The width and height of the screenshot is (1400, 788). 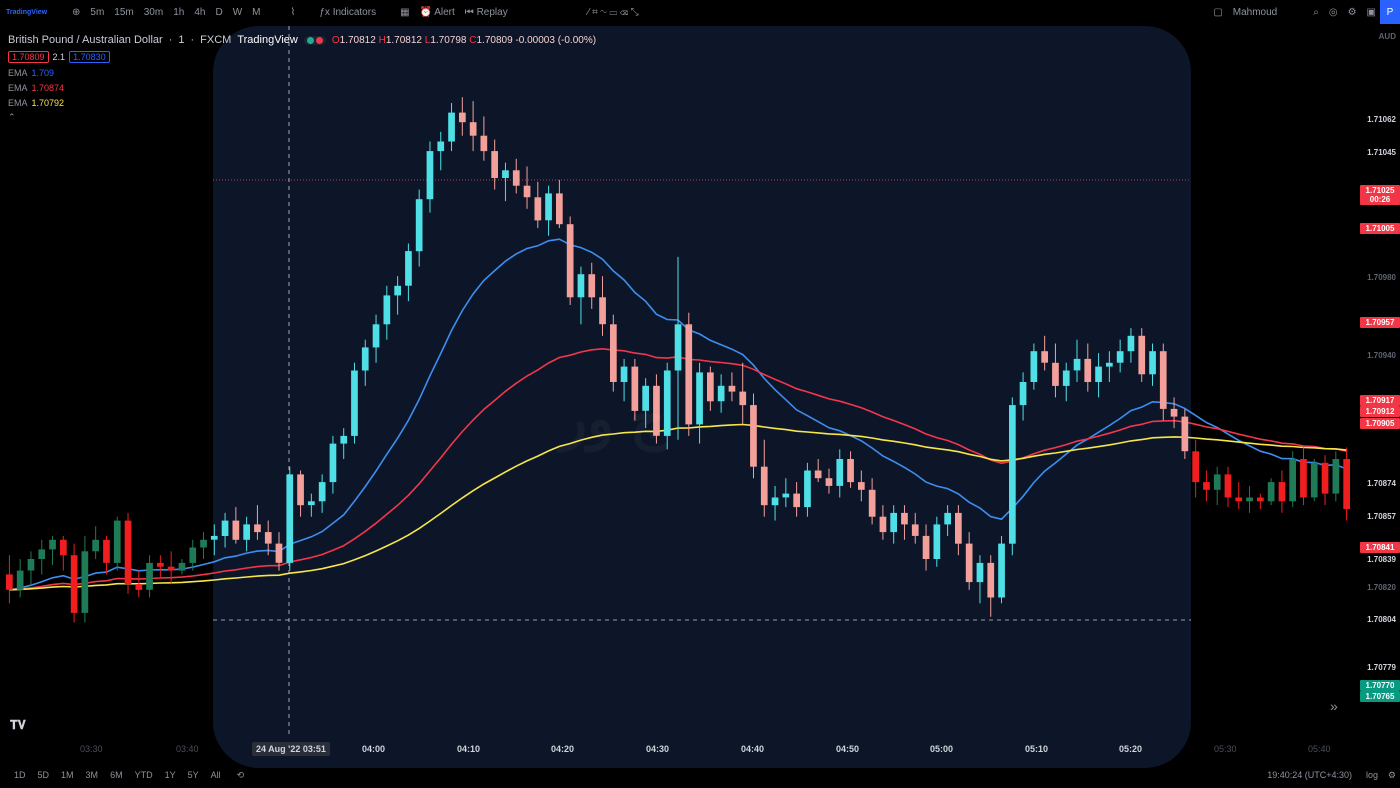 What do you see at coordinates (1381, 119) in the screenshot?
I see `price-label: 1.71062` at bounding box center [1381, 119].